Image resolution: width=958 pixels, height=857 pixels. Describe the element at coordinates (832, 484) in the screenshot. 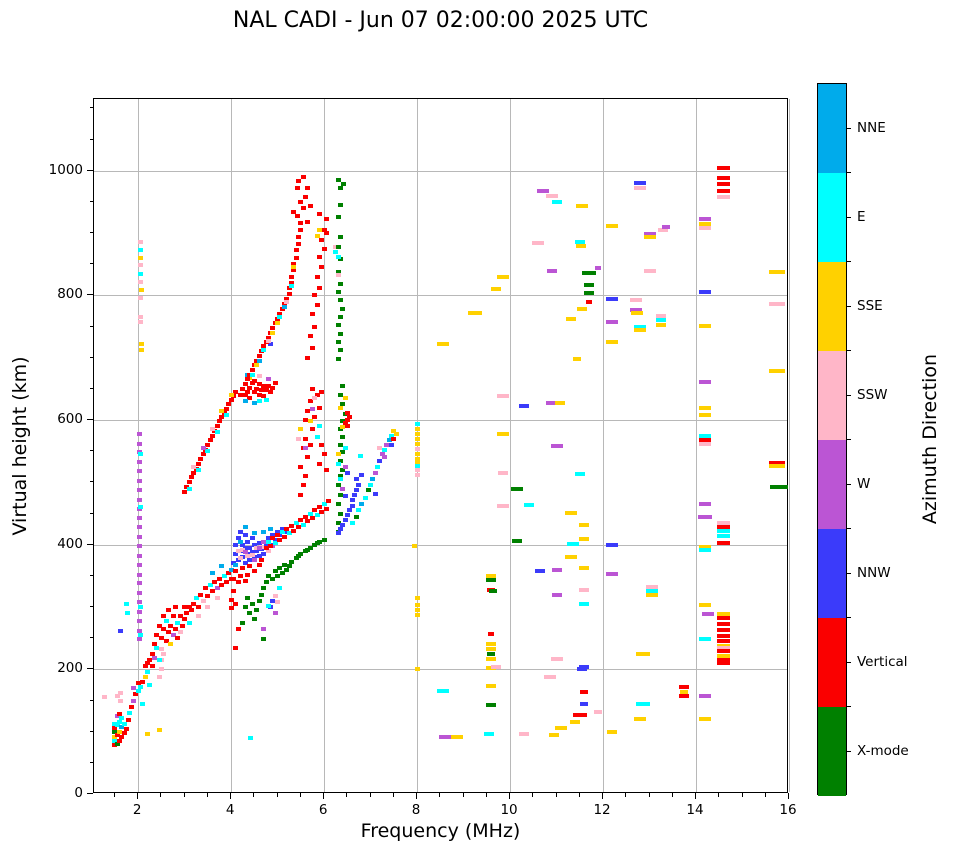

I see `colorbar-segment-W` at that location.